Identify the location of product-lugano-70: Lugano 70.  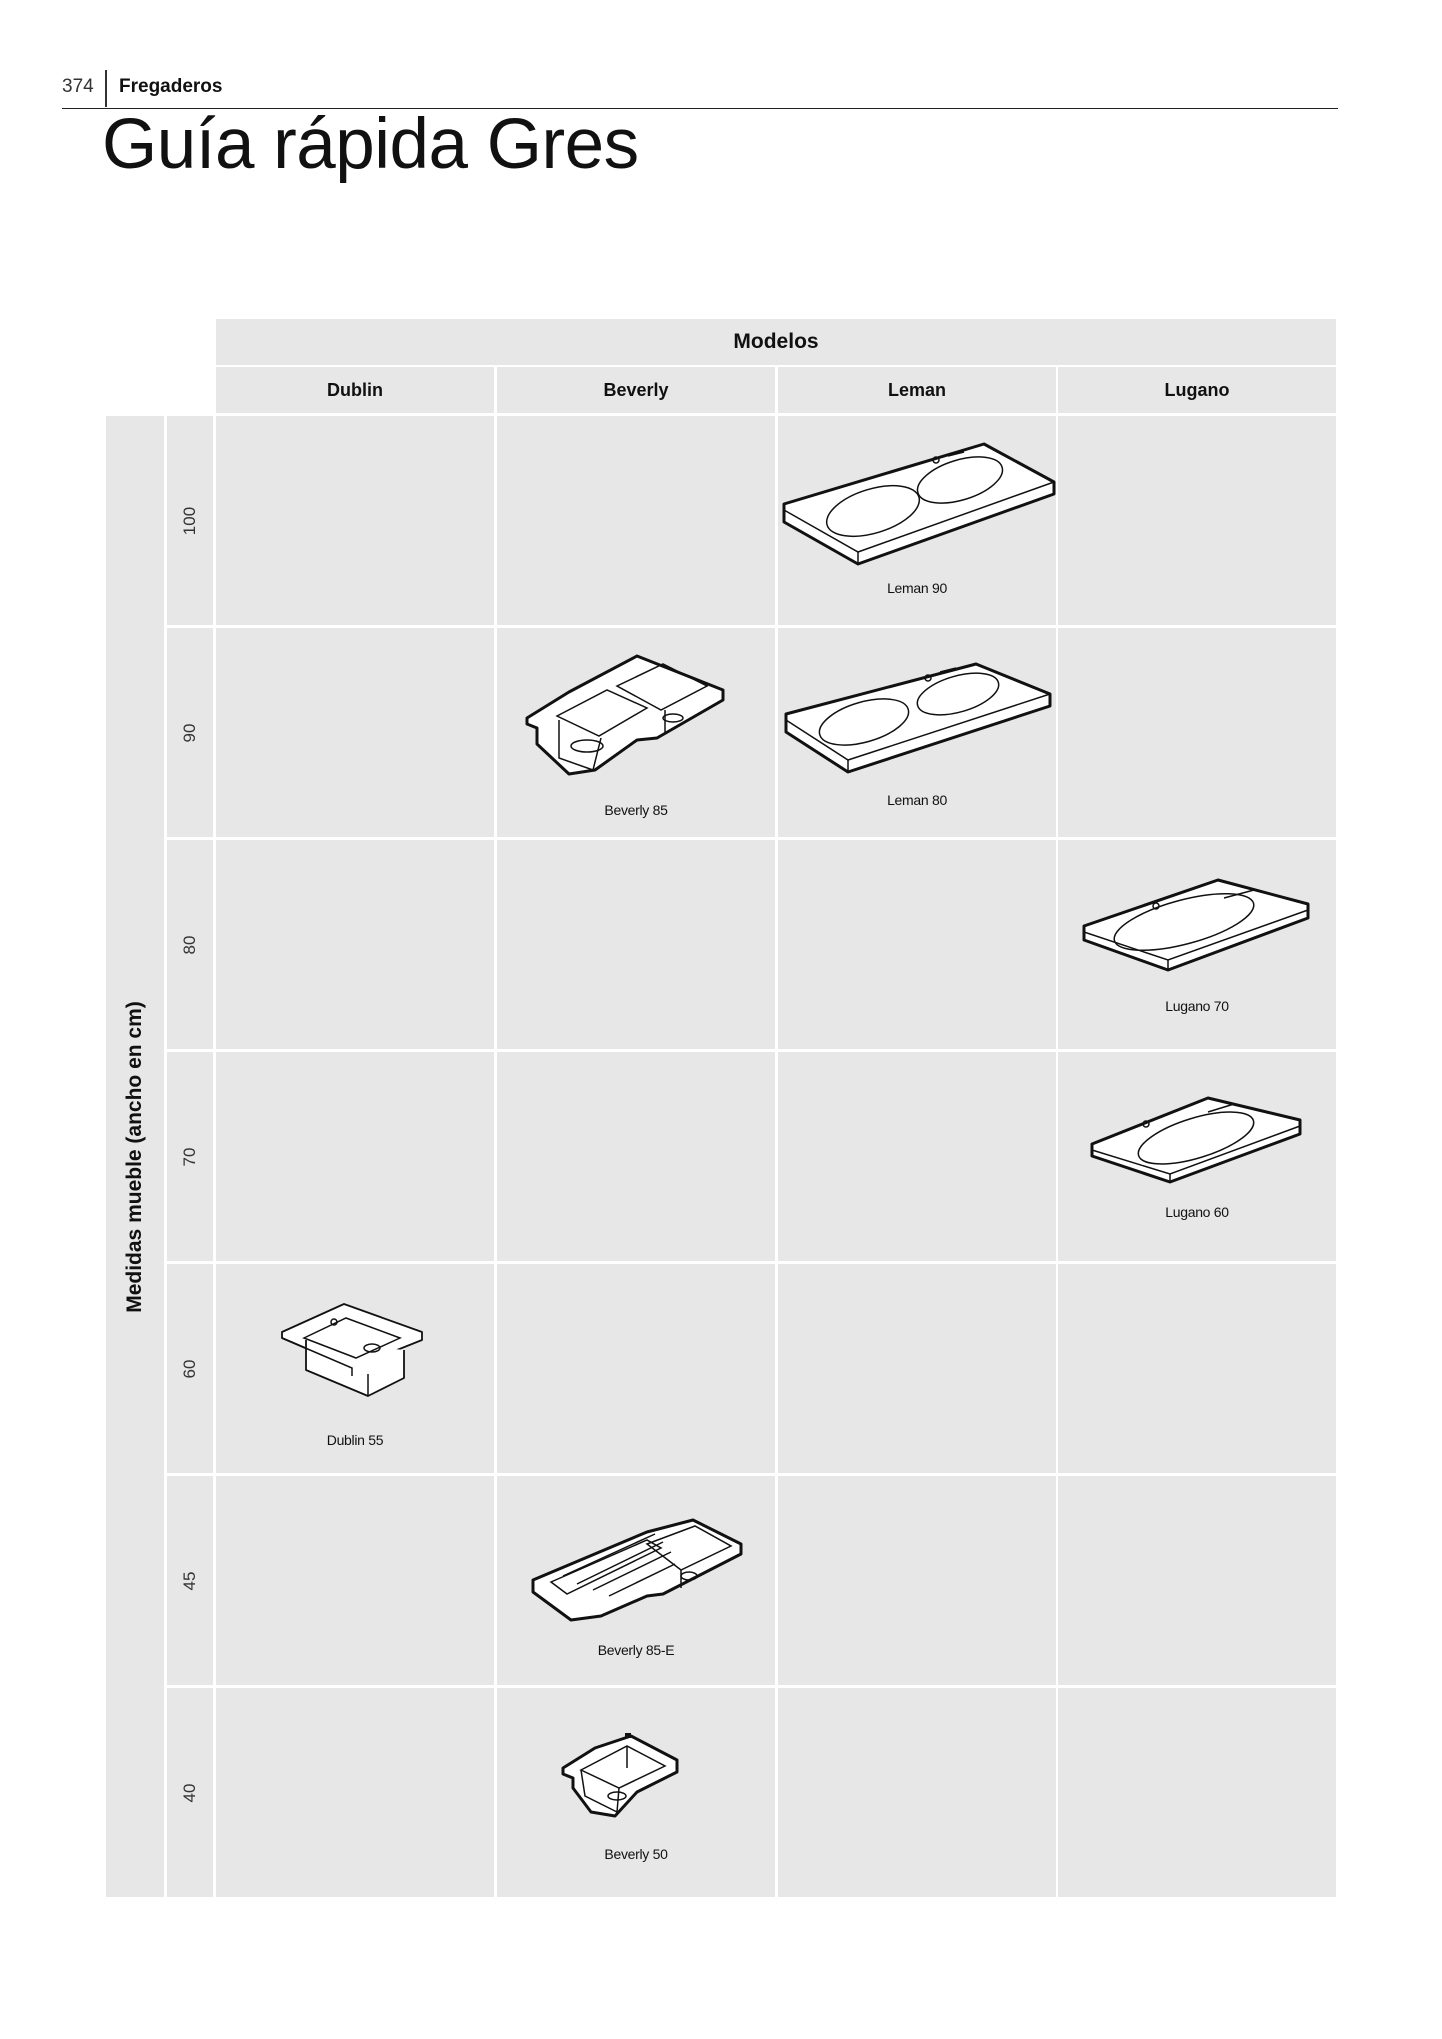
(1197, 944).